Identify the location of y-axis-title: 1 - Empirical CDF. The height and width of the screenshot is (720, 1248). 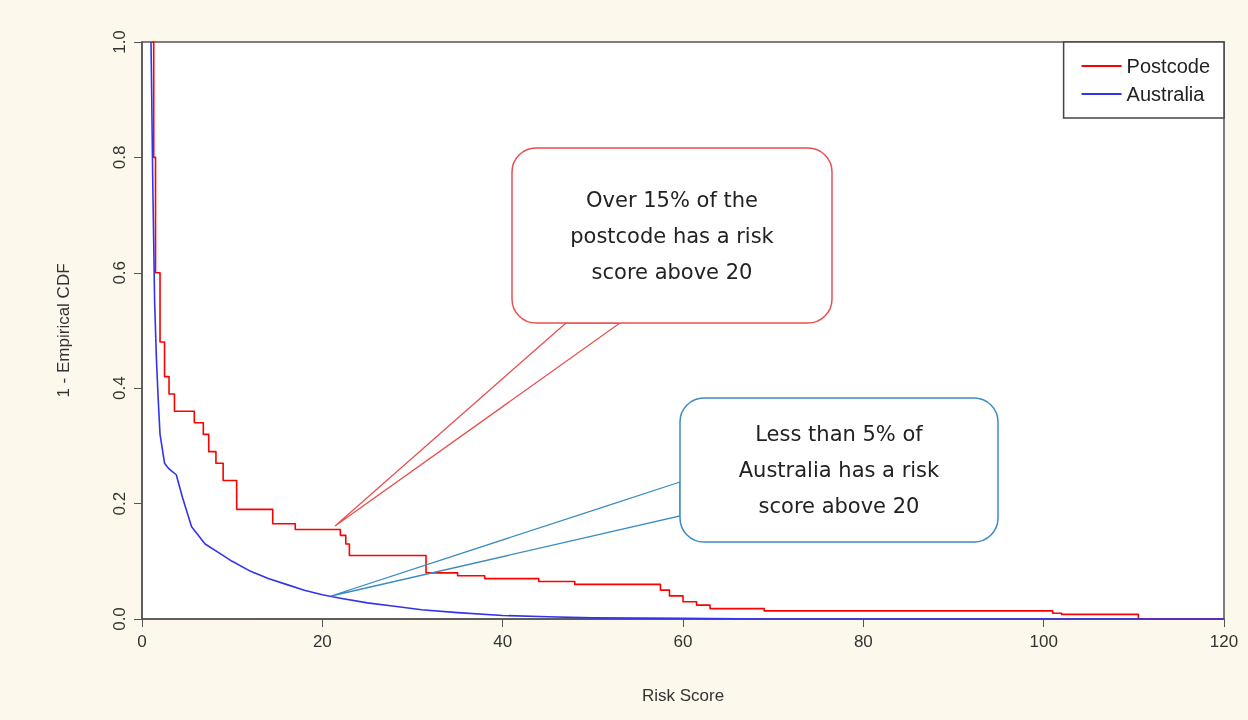
(63, 330).